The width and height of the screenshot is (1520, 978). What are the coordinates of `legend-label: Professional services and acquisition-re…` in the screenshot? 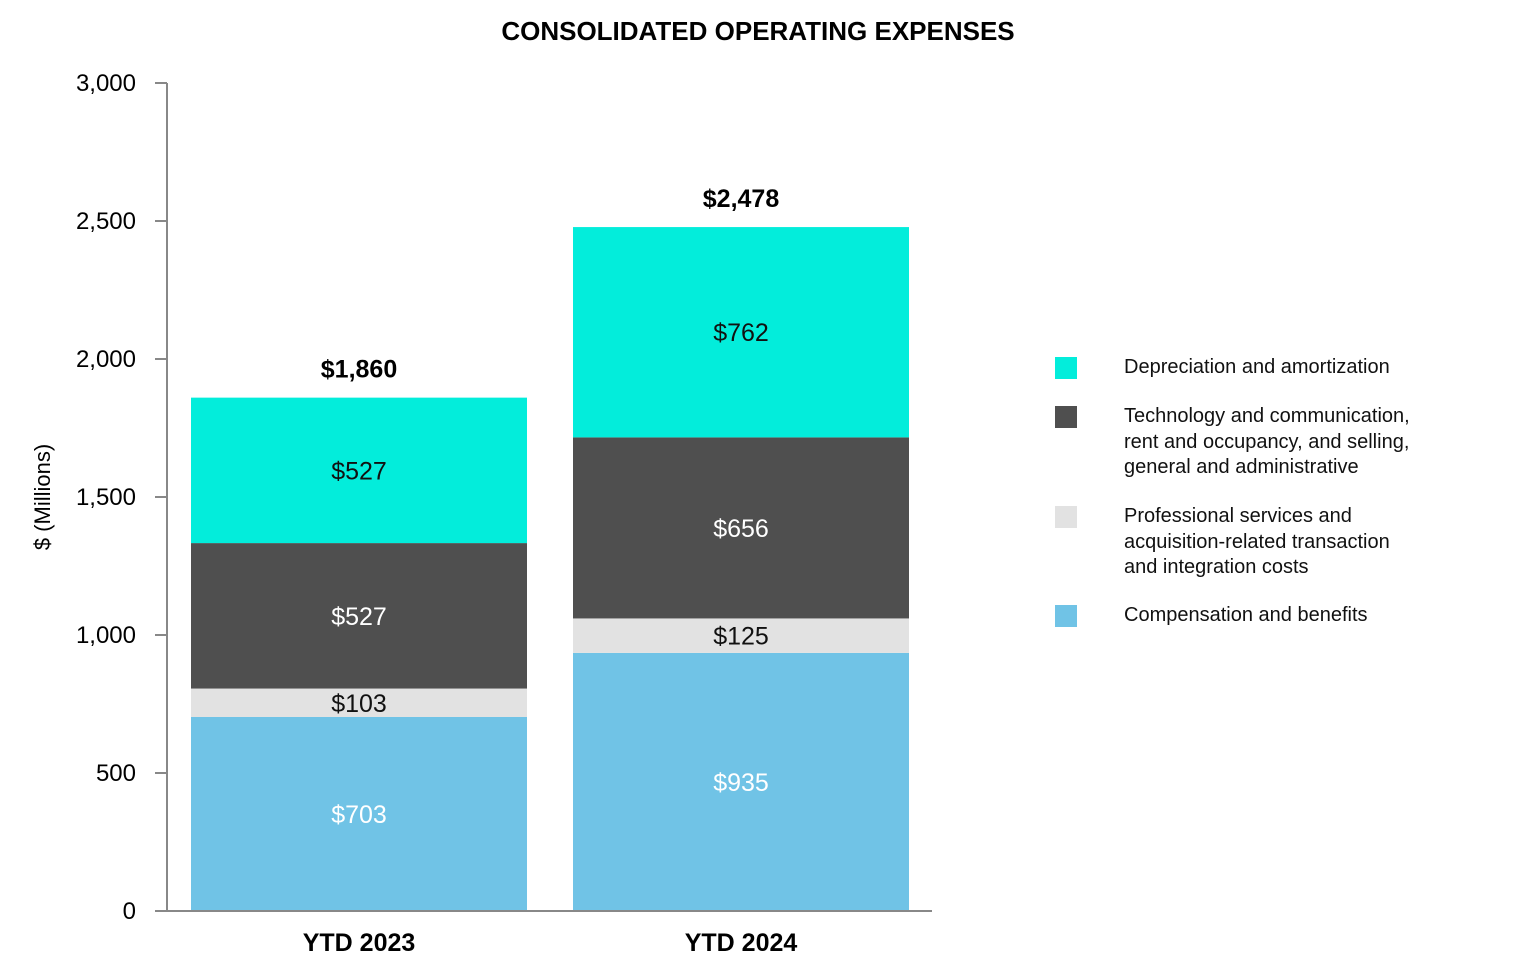 It's located at (1257, 541).